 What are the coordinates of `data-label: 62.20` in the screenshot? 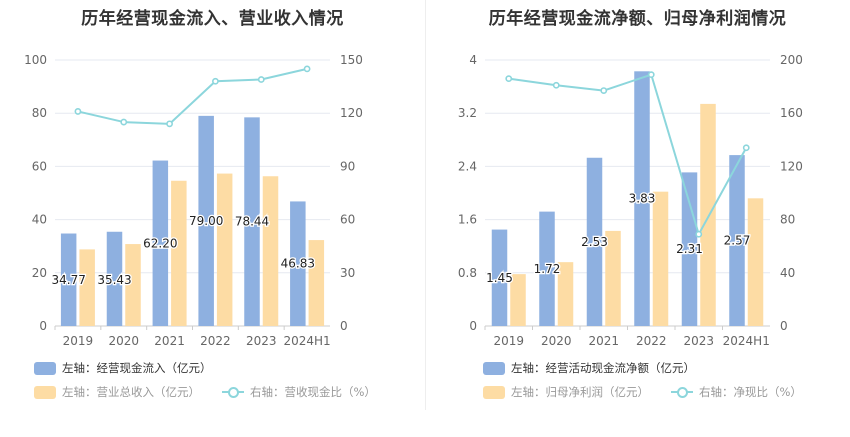 It's located at (160, 243).